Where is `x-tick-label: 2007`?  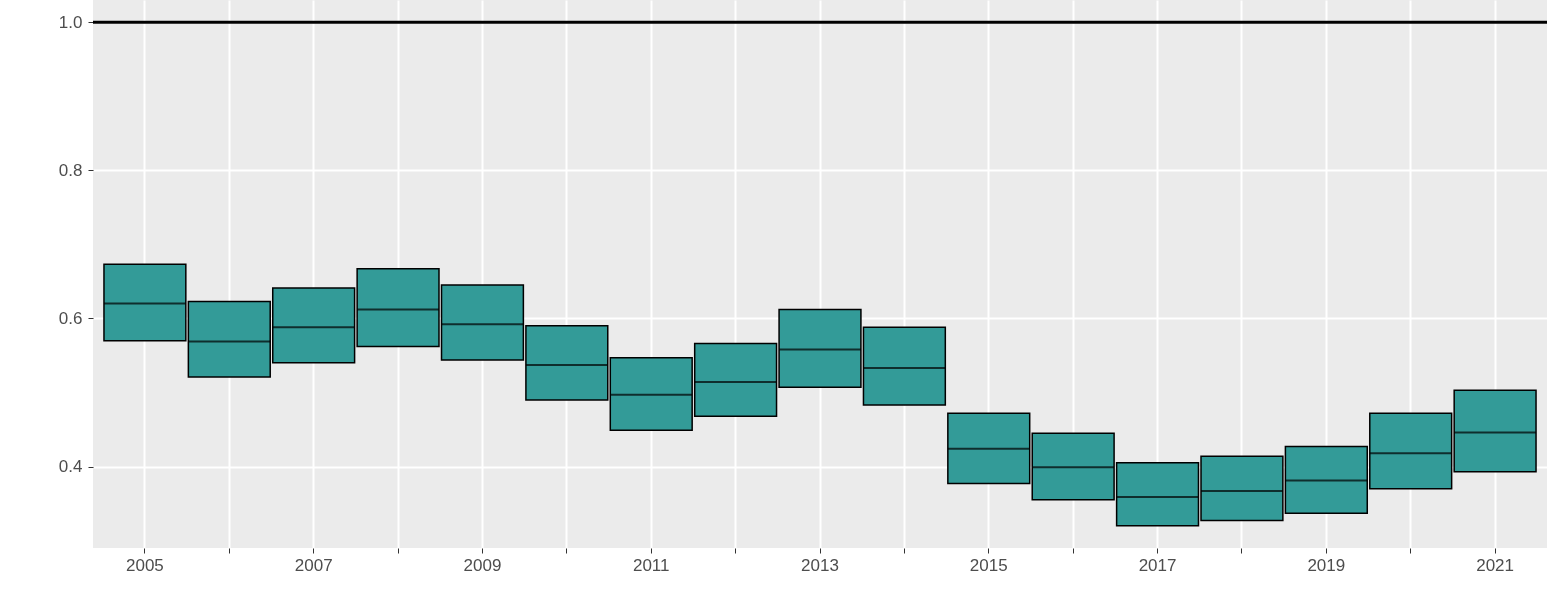 x-tick-label: 2007 is located at coordinates (313, 565).